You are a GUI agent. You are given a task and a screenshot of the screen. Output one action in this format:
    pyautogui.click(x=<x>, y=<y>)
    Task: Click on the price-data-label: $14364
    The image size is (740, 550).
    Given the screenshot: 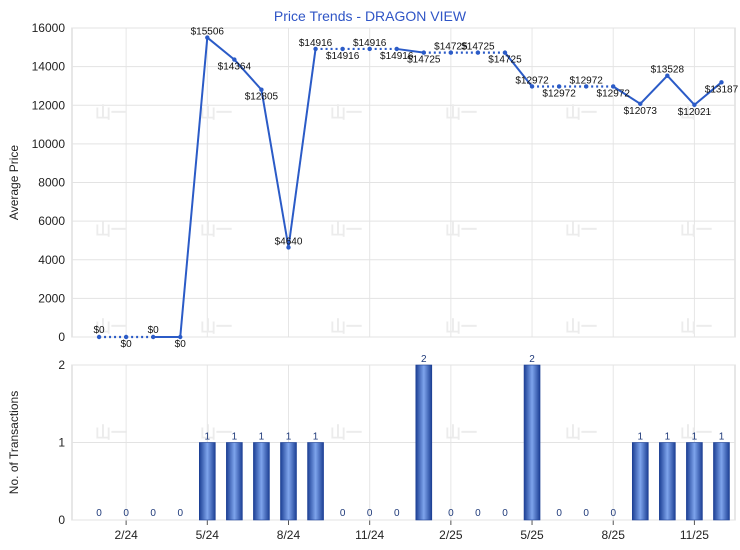 What is the action you would take?
    pyautogui.click(x=235, y=67)
    